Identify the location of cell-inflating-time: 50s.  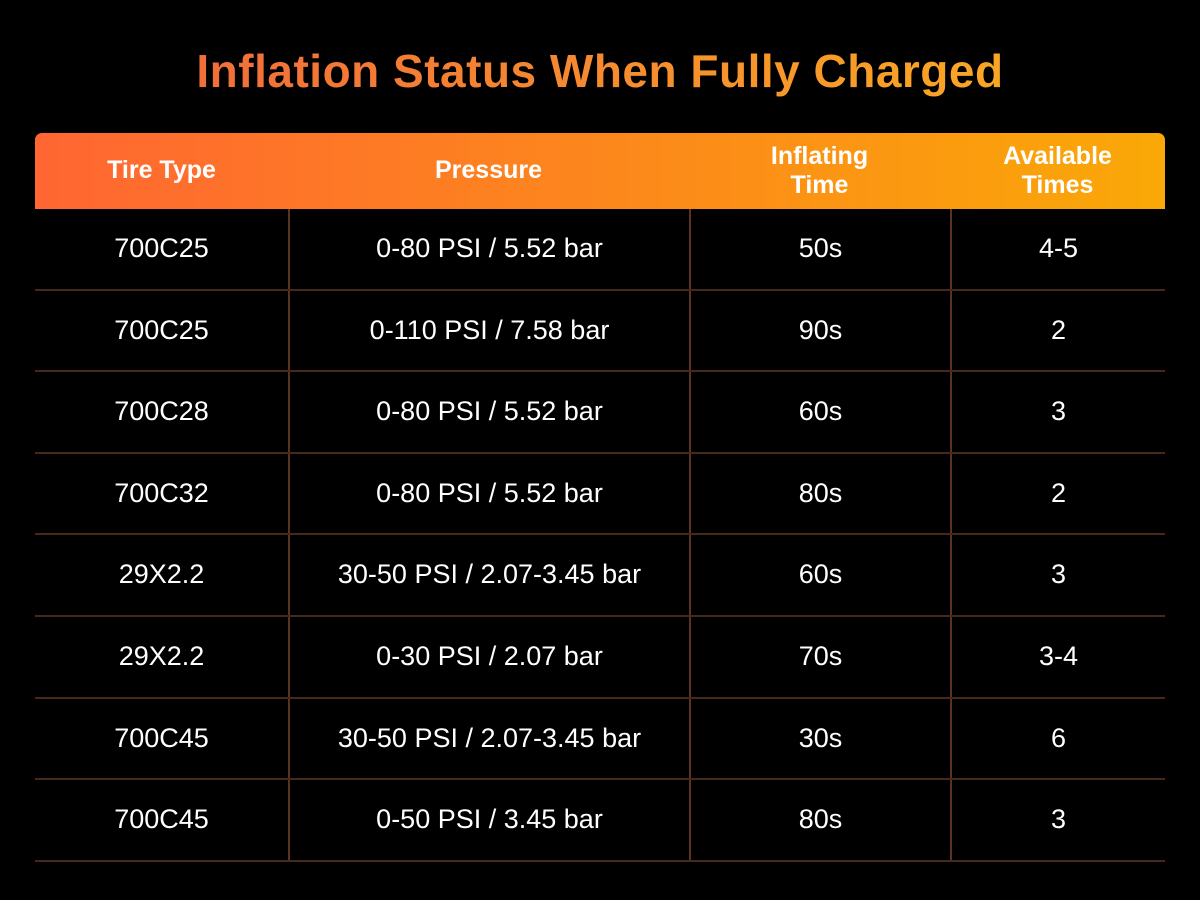
(819, 249).